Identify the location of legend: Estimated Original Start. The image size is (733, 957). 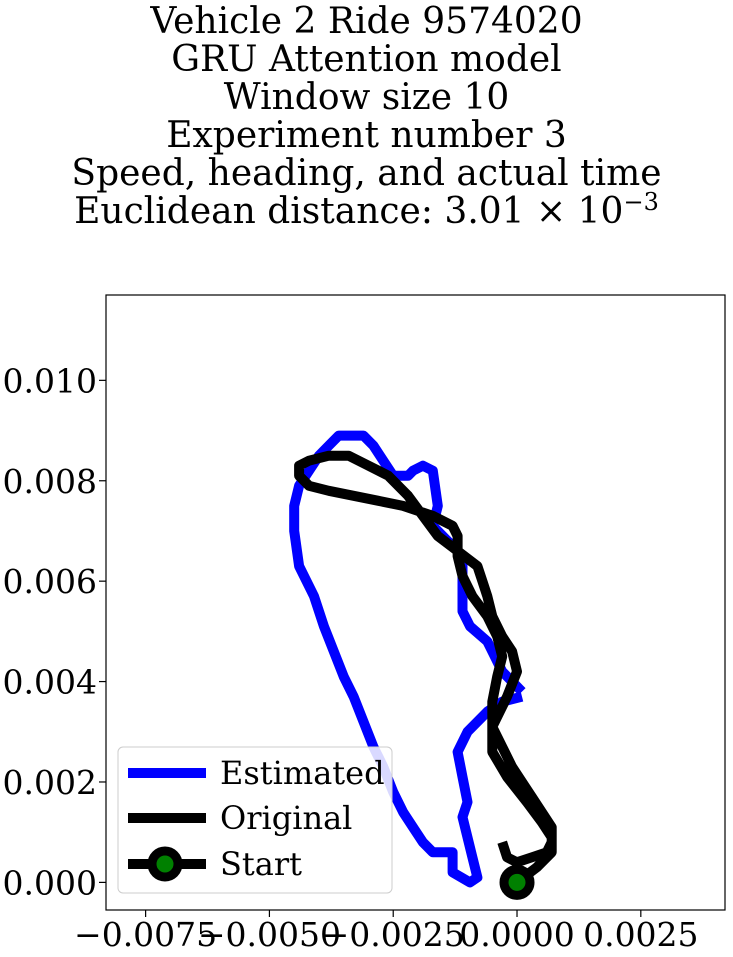
(255, 820).